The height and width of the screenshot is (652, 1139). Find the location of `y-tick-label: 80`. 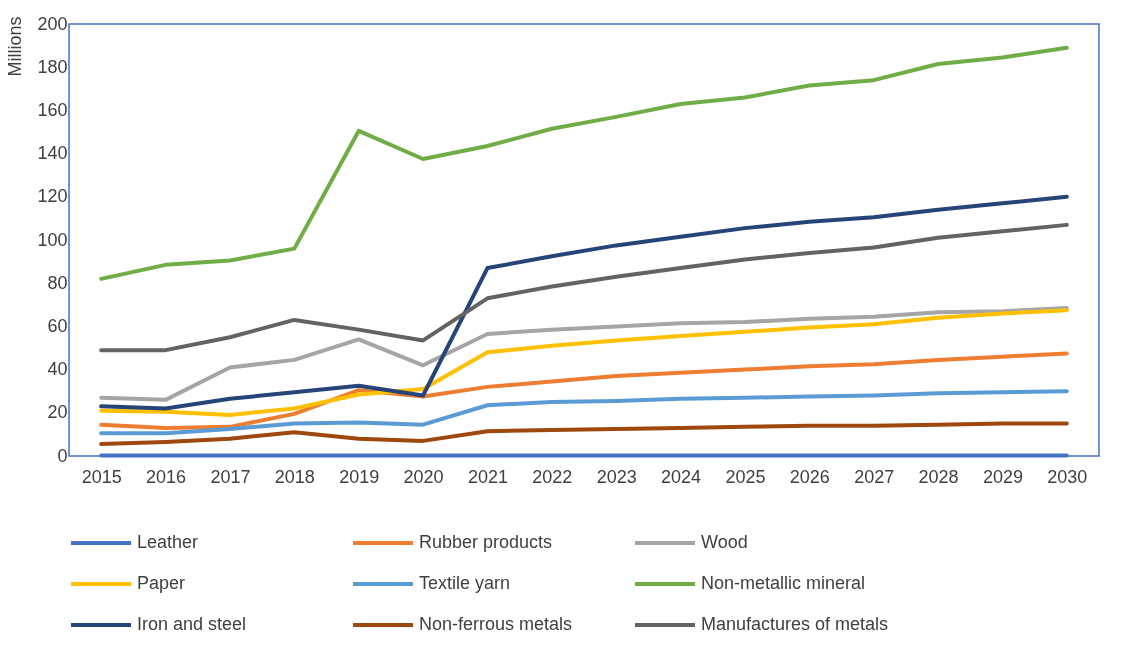

y-tick-label: 80 is located at coordinates (57, 282).